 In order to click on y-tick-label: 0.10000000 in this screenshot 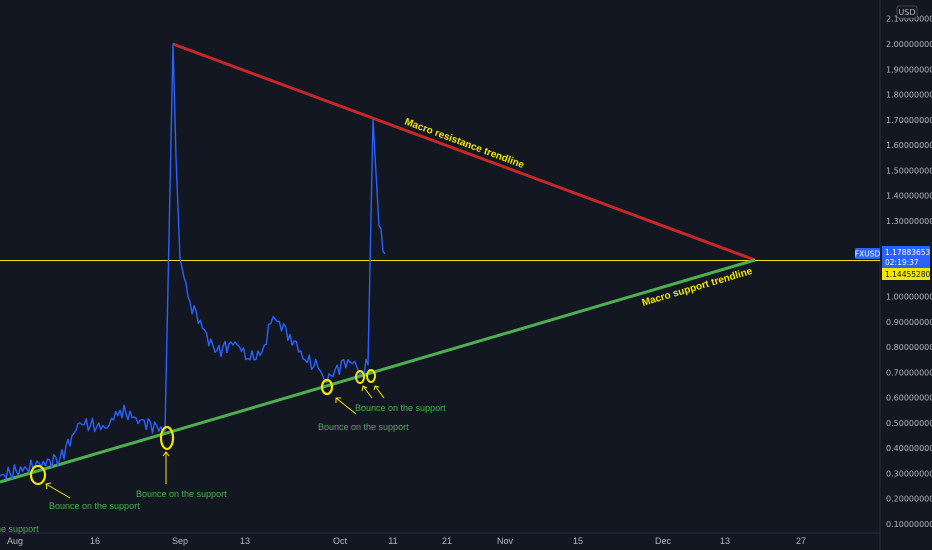, I will do `click(909, 524)`.